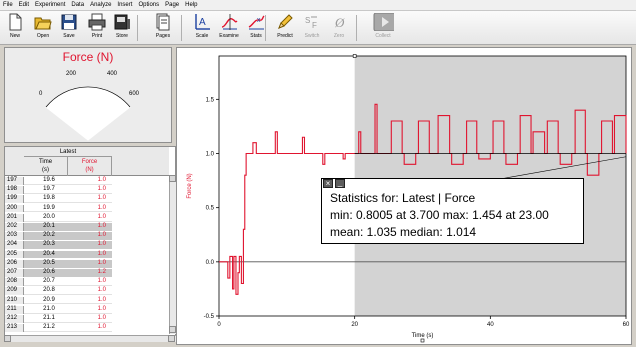 The width and height of the screenshot is (636, 347). Describe the element at coordinates (78, 5) in the screenshot. I see `menu-data: Data` at that location.